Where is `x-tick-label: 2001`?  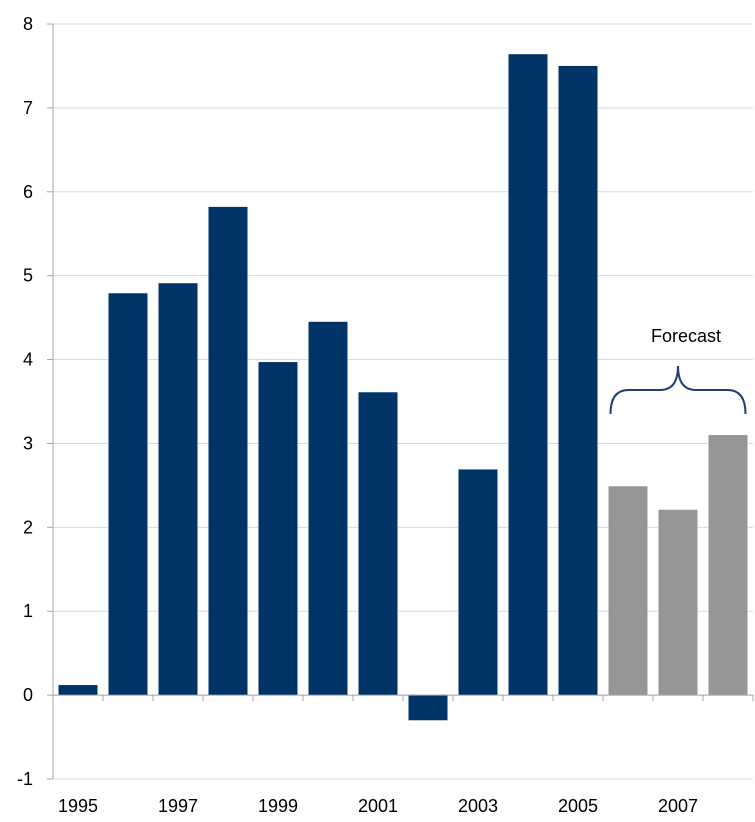 x-tick-label: 2001 is located at coordinates (378, 806).